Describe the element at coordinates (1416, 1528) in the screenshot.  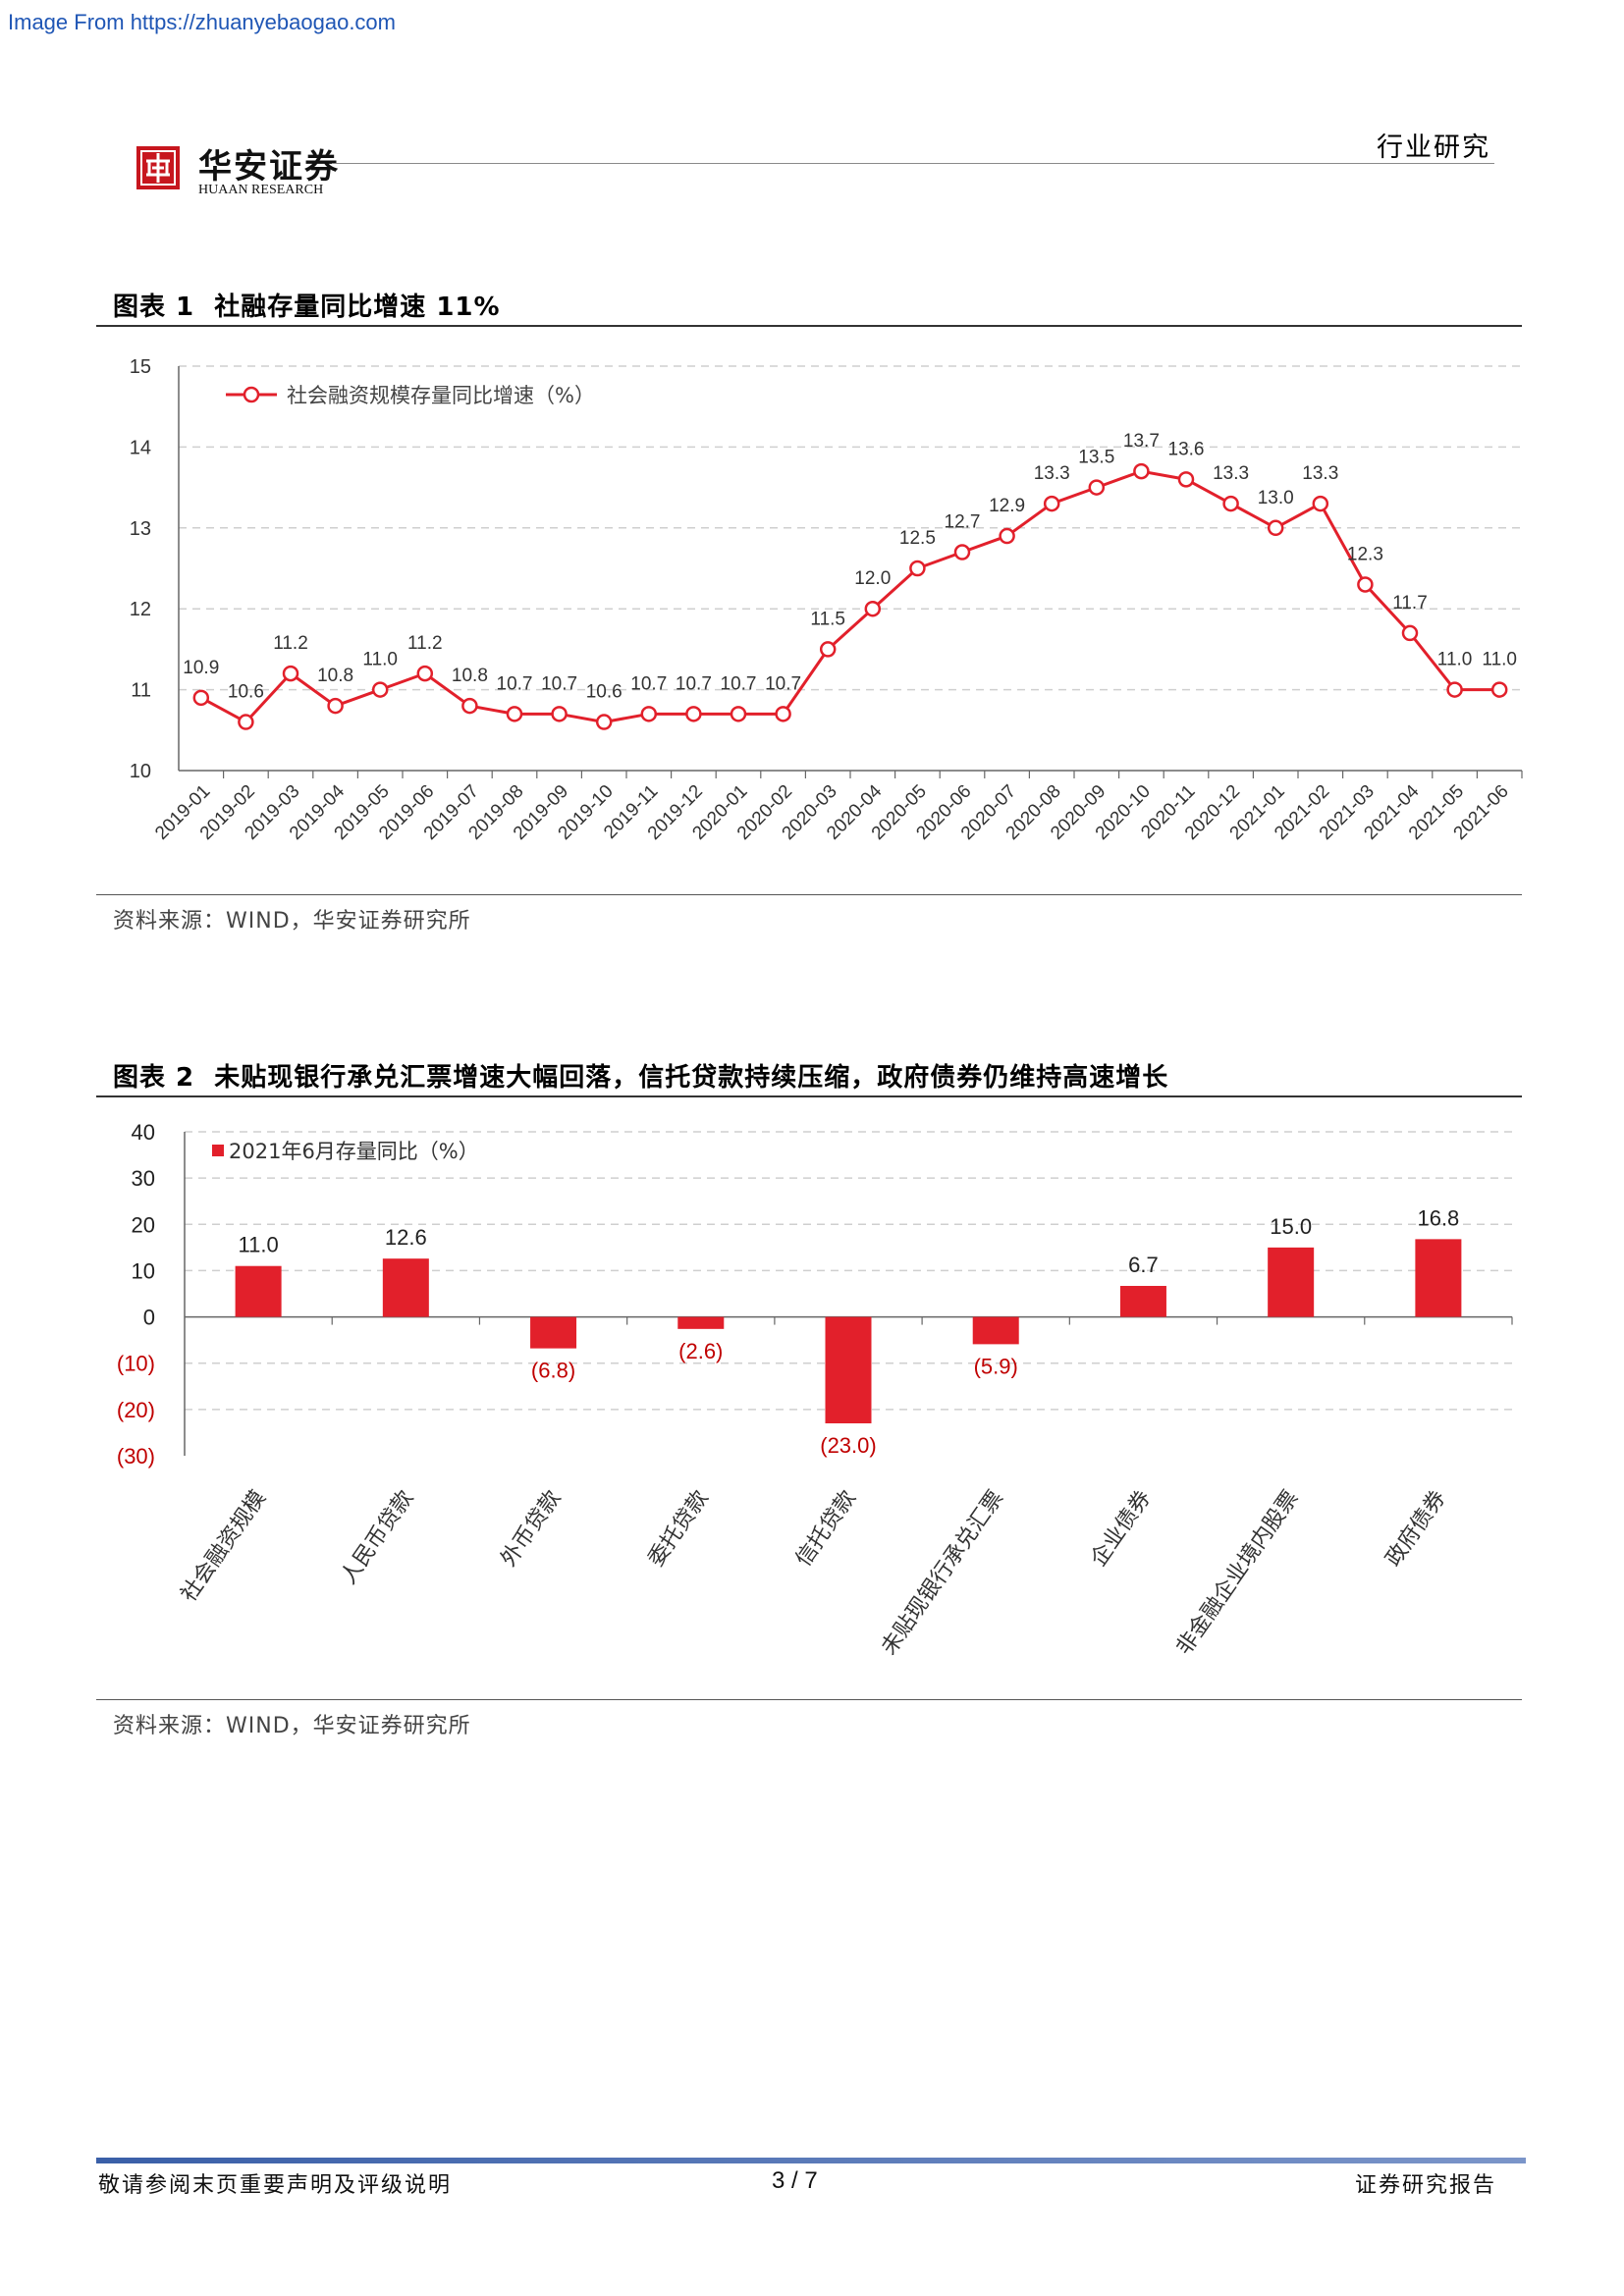
I see `x-tick-label: 政府债券` at that location.